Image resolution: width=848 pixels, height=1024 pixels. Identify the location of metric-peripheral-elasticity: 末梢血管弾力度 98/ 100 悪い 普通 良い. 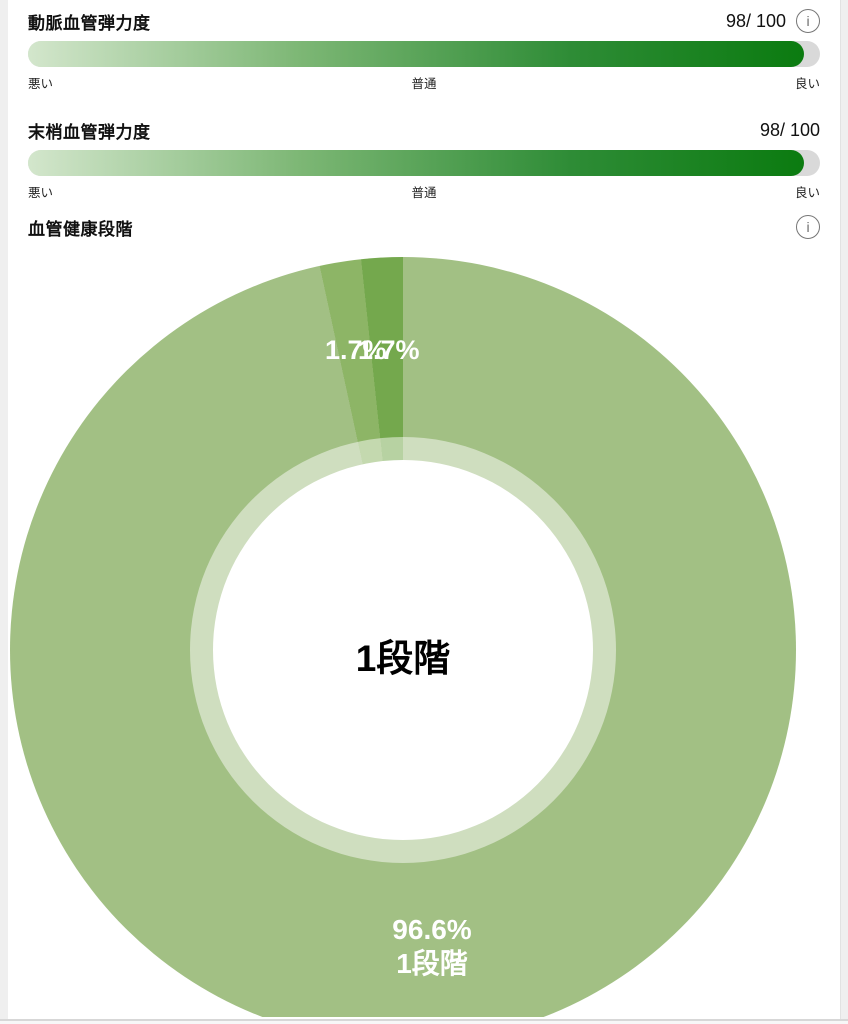
(424, 158).